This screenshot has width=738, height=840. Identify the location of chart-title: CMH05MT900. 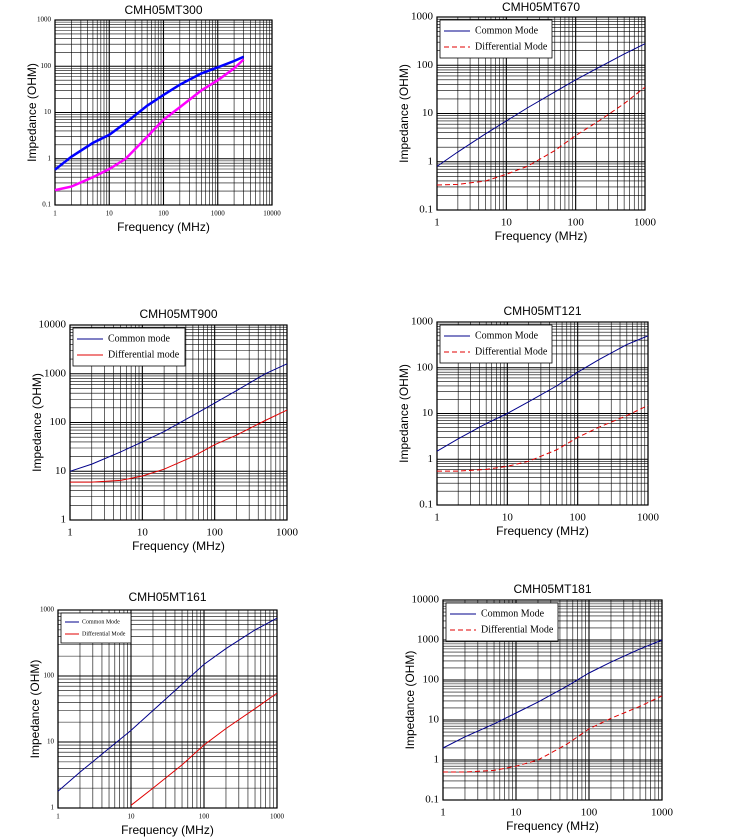
(178, 314).